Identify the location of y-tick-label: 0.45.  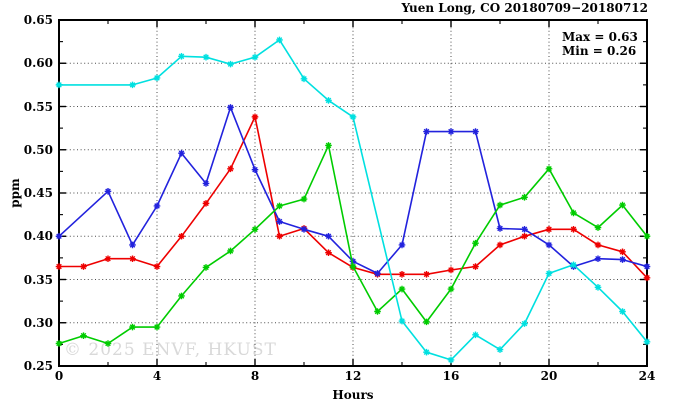
(38, 193).